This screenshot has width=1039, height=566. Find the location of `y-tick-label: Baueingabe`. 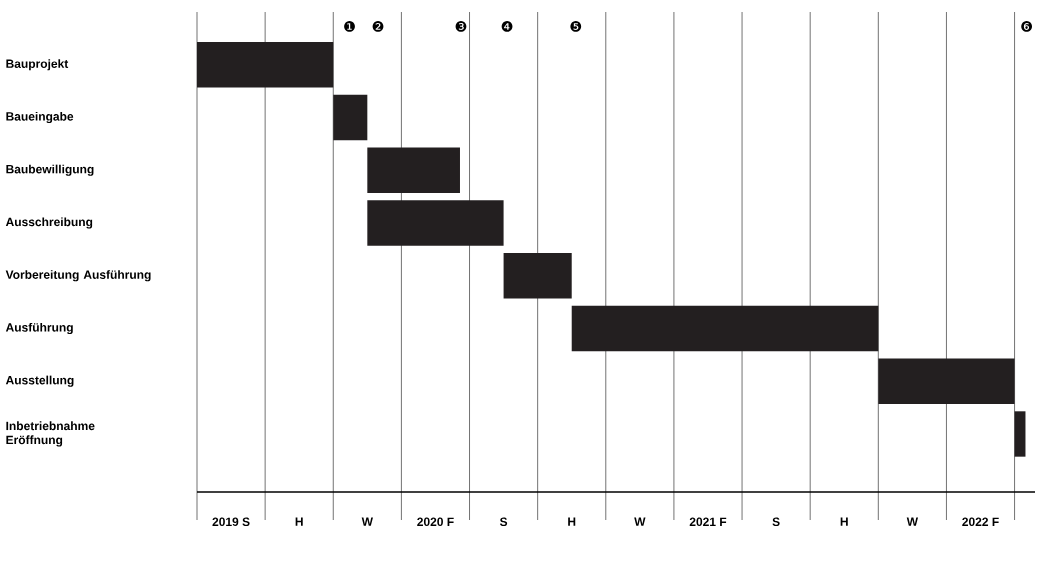

y-tick-label: Baueingabe is located at coordinates (40, 117).